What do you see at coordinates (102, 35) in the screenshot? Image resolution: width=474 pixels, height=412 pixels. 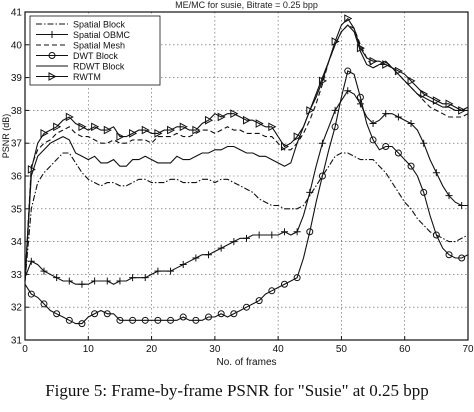 I see `legend-label: Spatial OBMC` at bounding box center [102, 35].